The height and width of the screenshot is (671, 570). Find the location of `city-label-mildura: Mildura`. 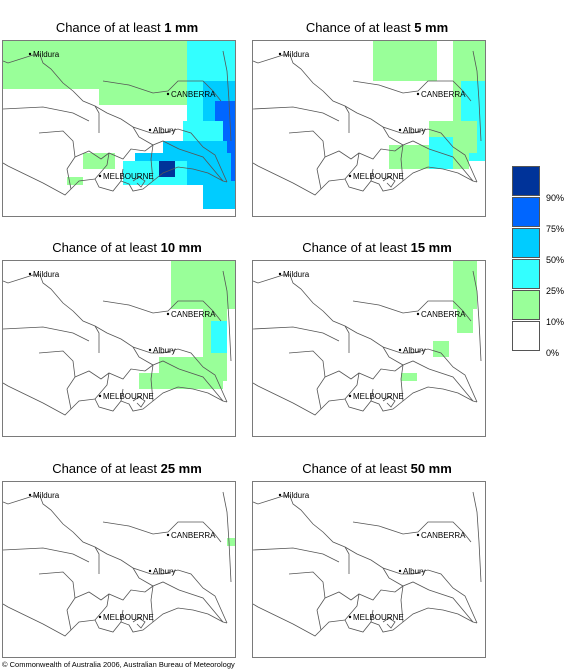

city-label-mildura: Mildura is located at coordinates (46, 274).